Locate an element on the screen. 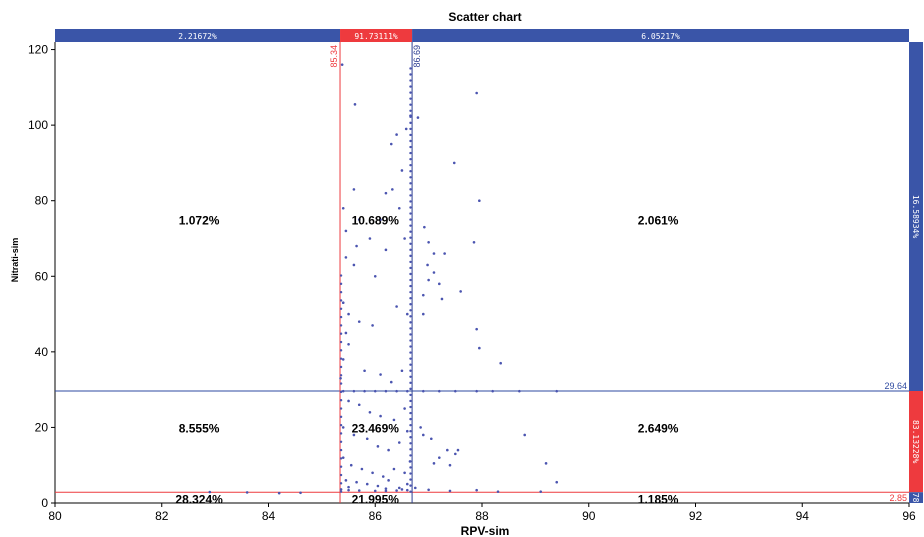 This screenshot has width=924, height=537. x-axis-label: RPV-sim is located at coordinates (485, 530).